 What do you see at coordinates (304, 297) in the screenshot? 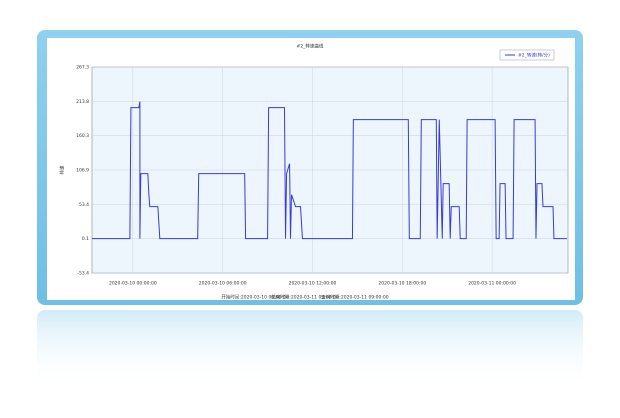
I see `footer-text: 结束时间:2020-03-11 05:00:00` at bounding box center [304, 297].